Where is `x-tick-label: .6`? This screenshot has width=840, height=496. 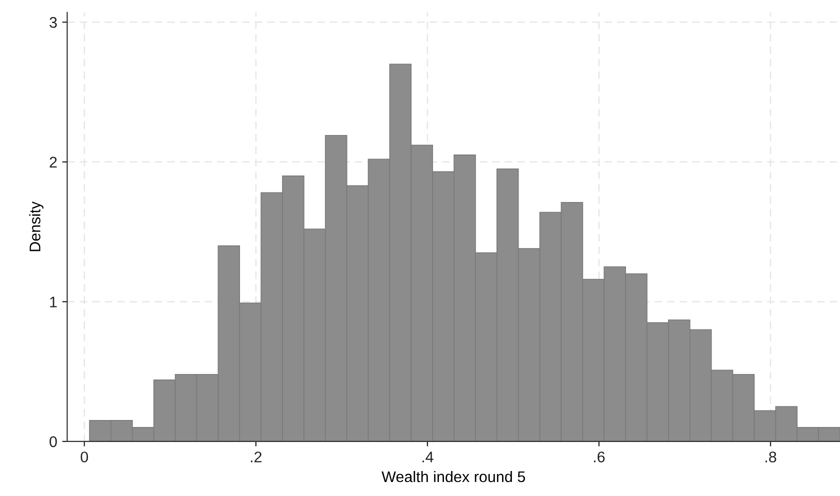 x-tick-label: .6 is located at coordinates (599, 457).